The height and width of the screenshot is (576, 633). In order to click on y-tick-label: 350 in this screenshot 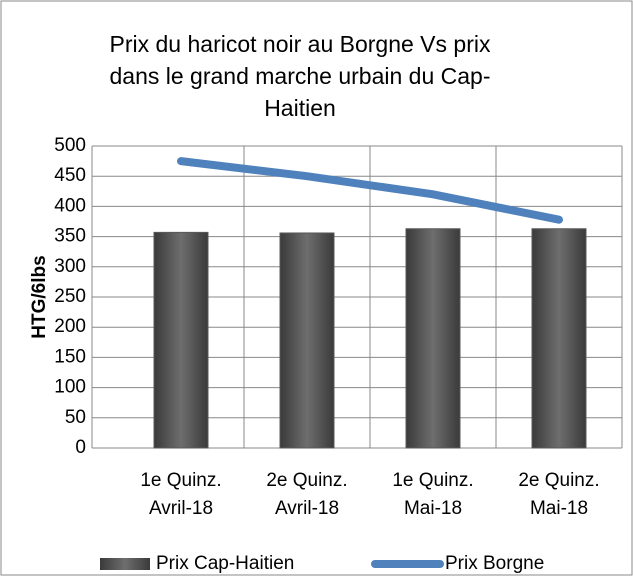, I will do `click(70, 236)`.